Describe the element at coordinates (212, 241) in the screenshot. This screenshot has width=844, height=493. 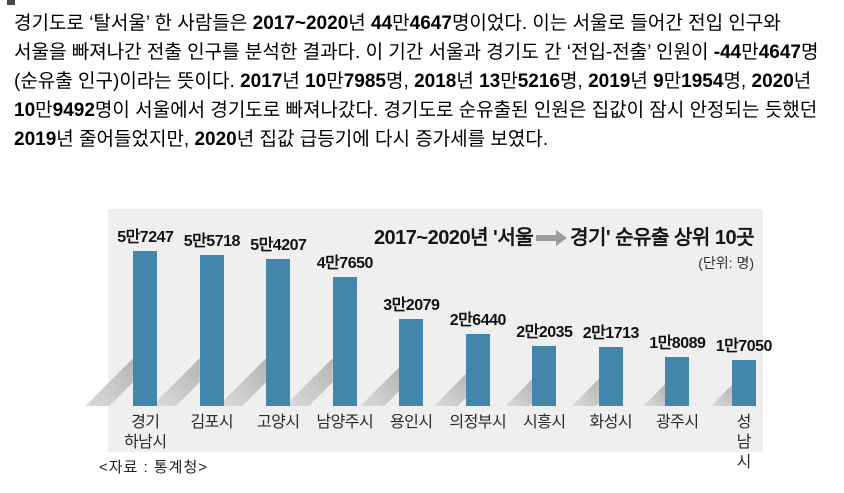
I see `value-label: 5만5718` at that location.